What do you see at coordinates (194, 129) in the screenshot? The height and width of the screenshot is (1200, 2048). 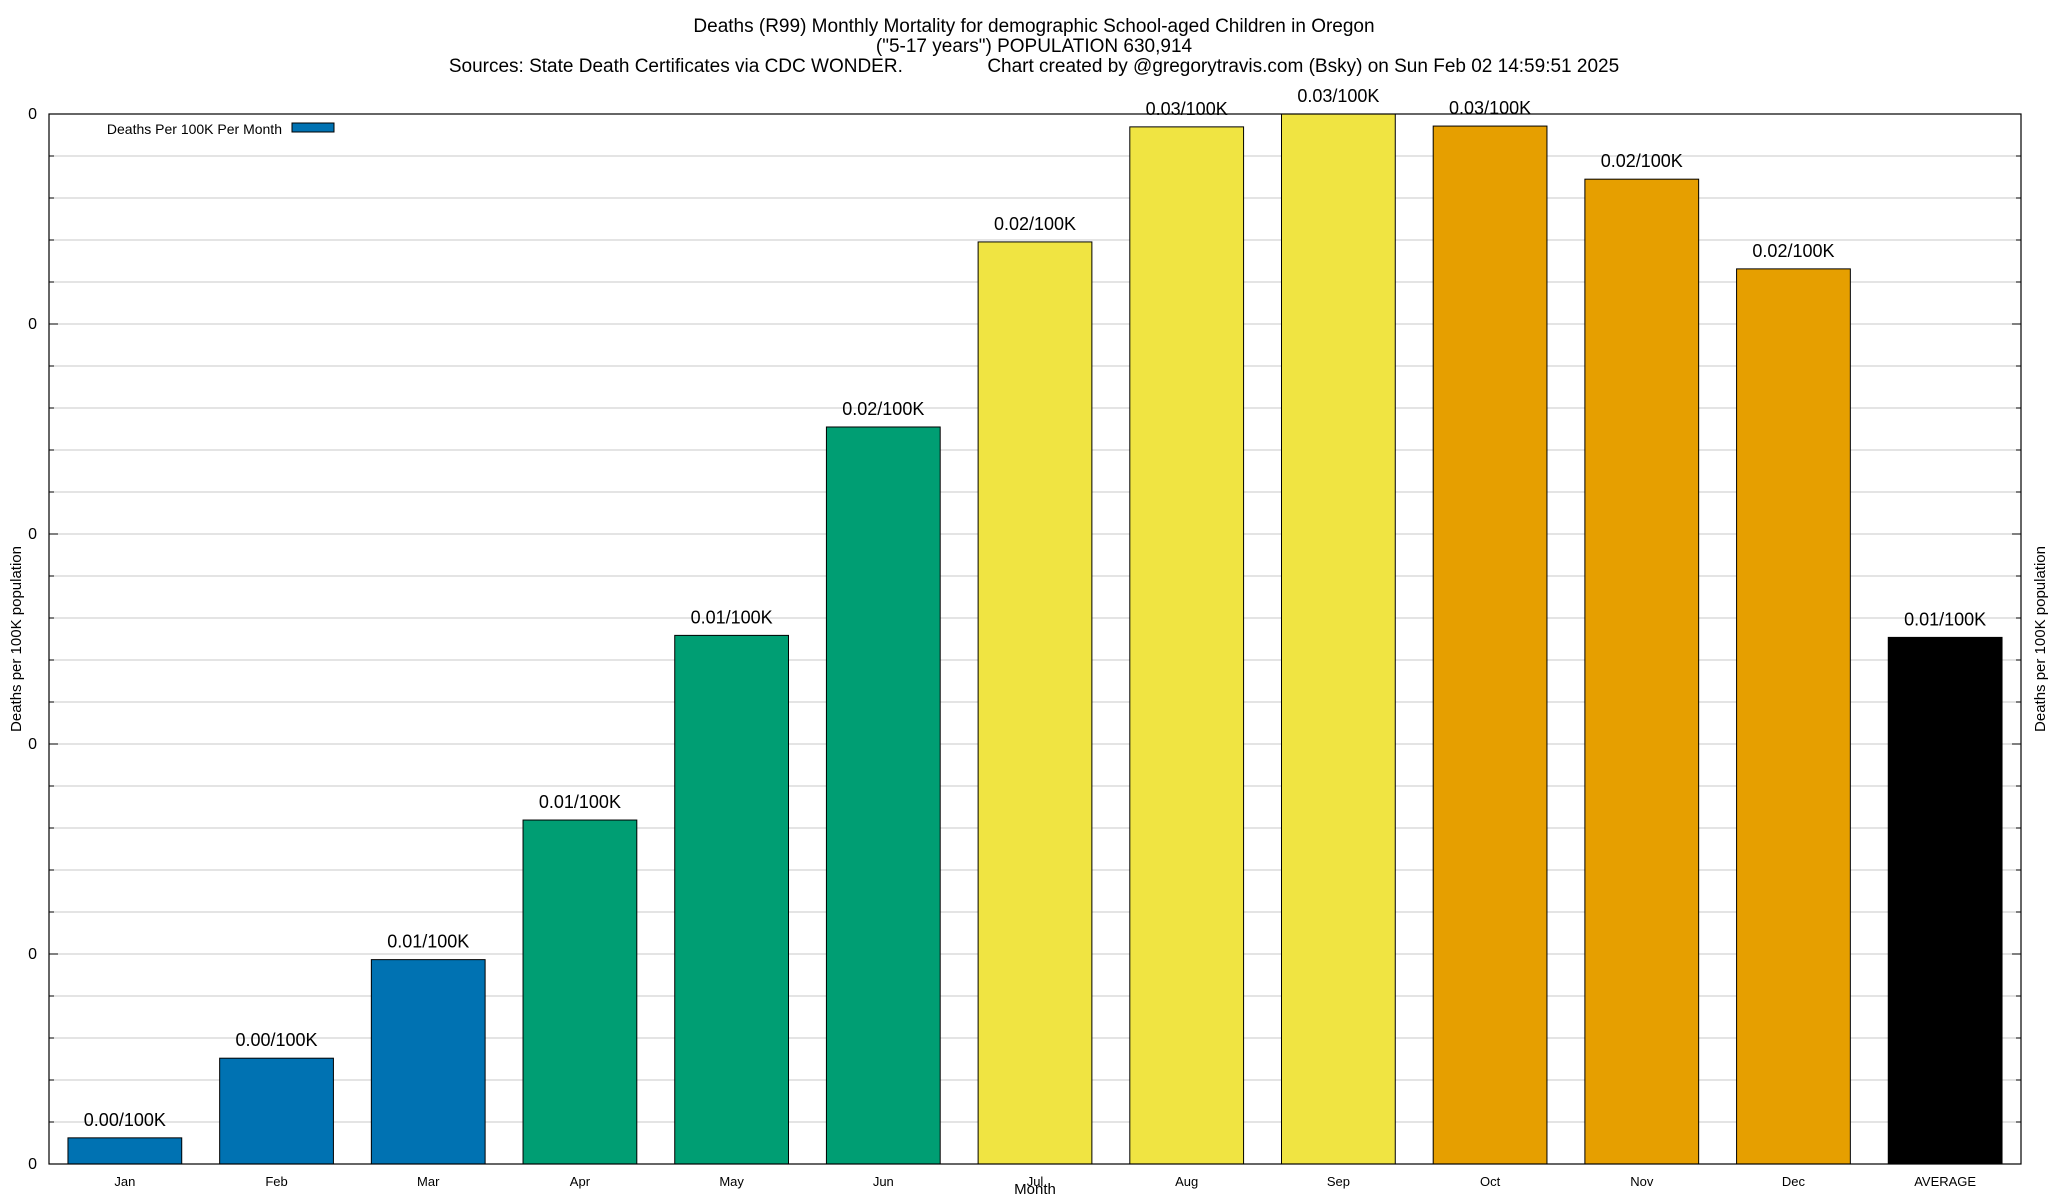 I see `legend-label: Deaths Per 100K Per Month` at bounding box center [194, 129].